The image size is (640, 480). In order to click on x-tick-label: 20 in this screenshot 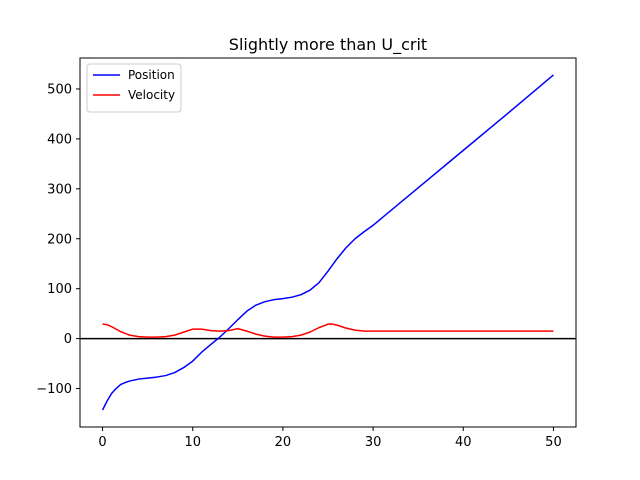, I will do `click(283, 442)`.